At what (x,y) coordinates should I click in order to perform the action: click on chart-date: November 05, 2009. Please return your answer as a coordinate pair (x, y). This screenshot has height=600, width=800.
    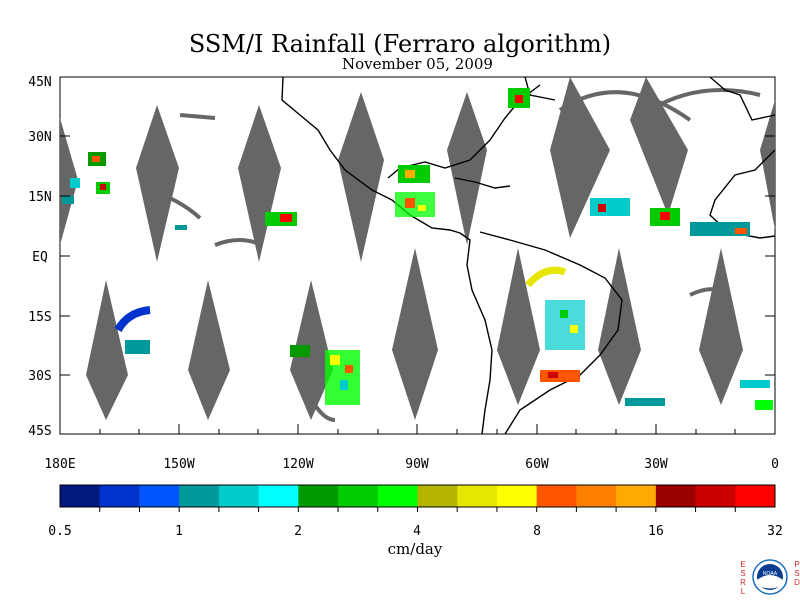
    Looking at the image, I should click on (417, 64).